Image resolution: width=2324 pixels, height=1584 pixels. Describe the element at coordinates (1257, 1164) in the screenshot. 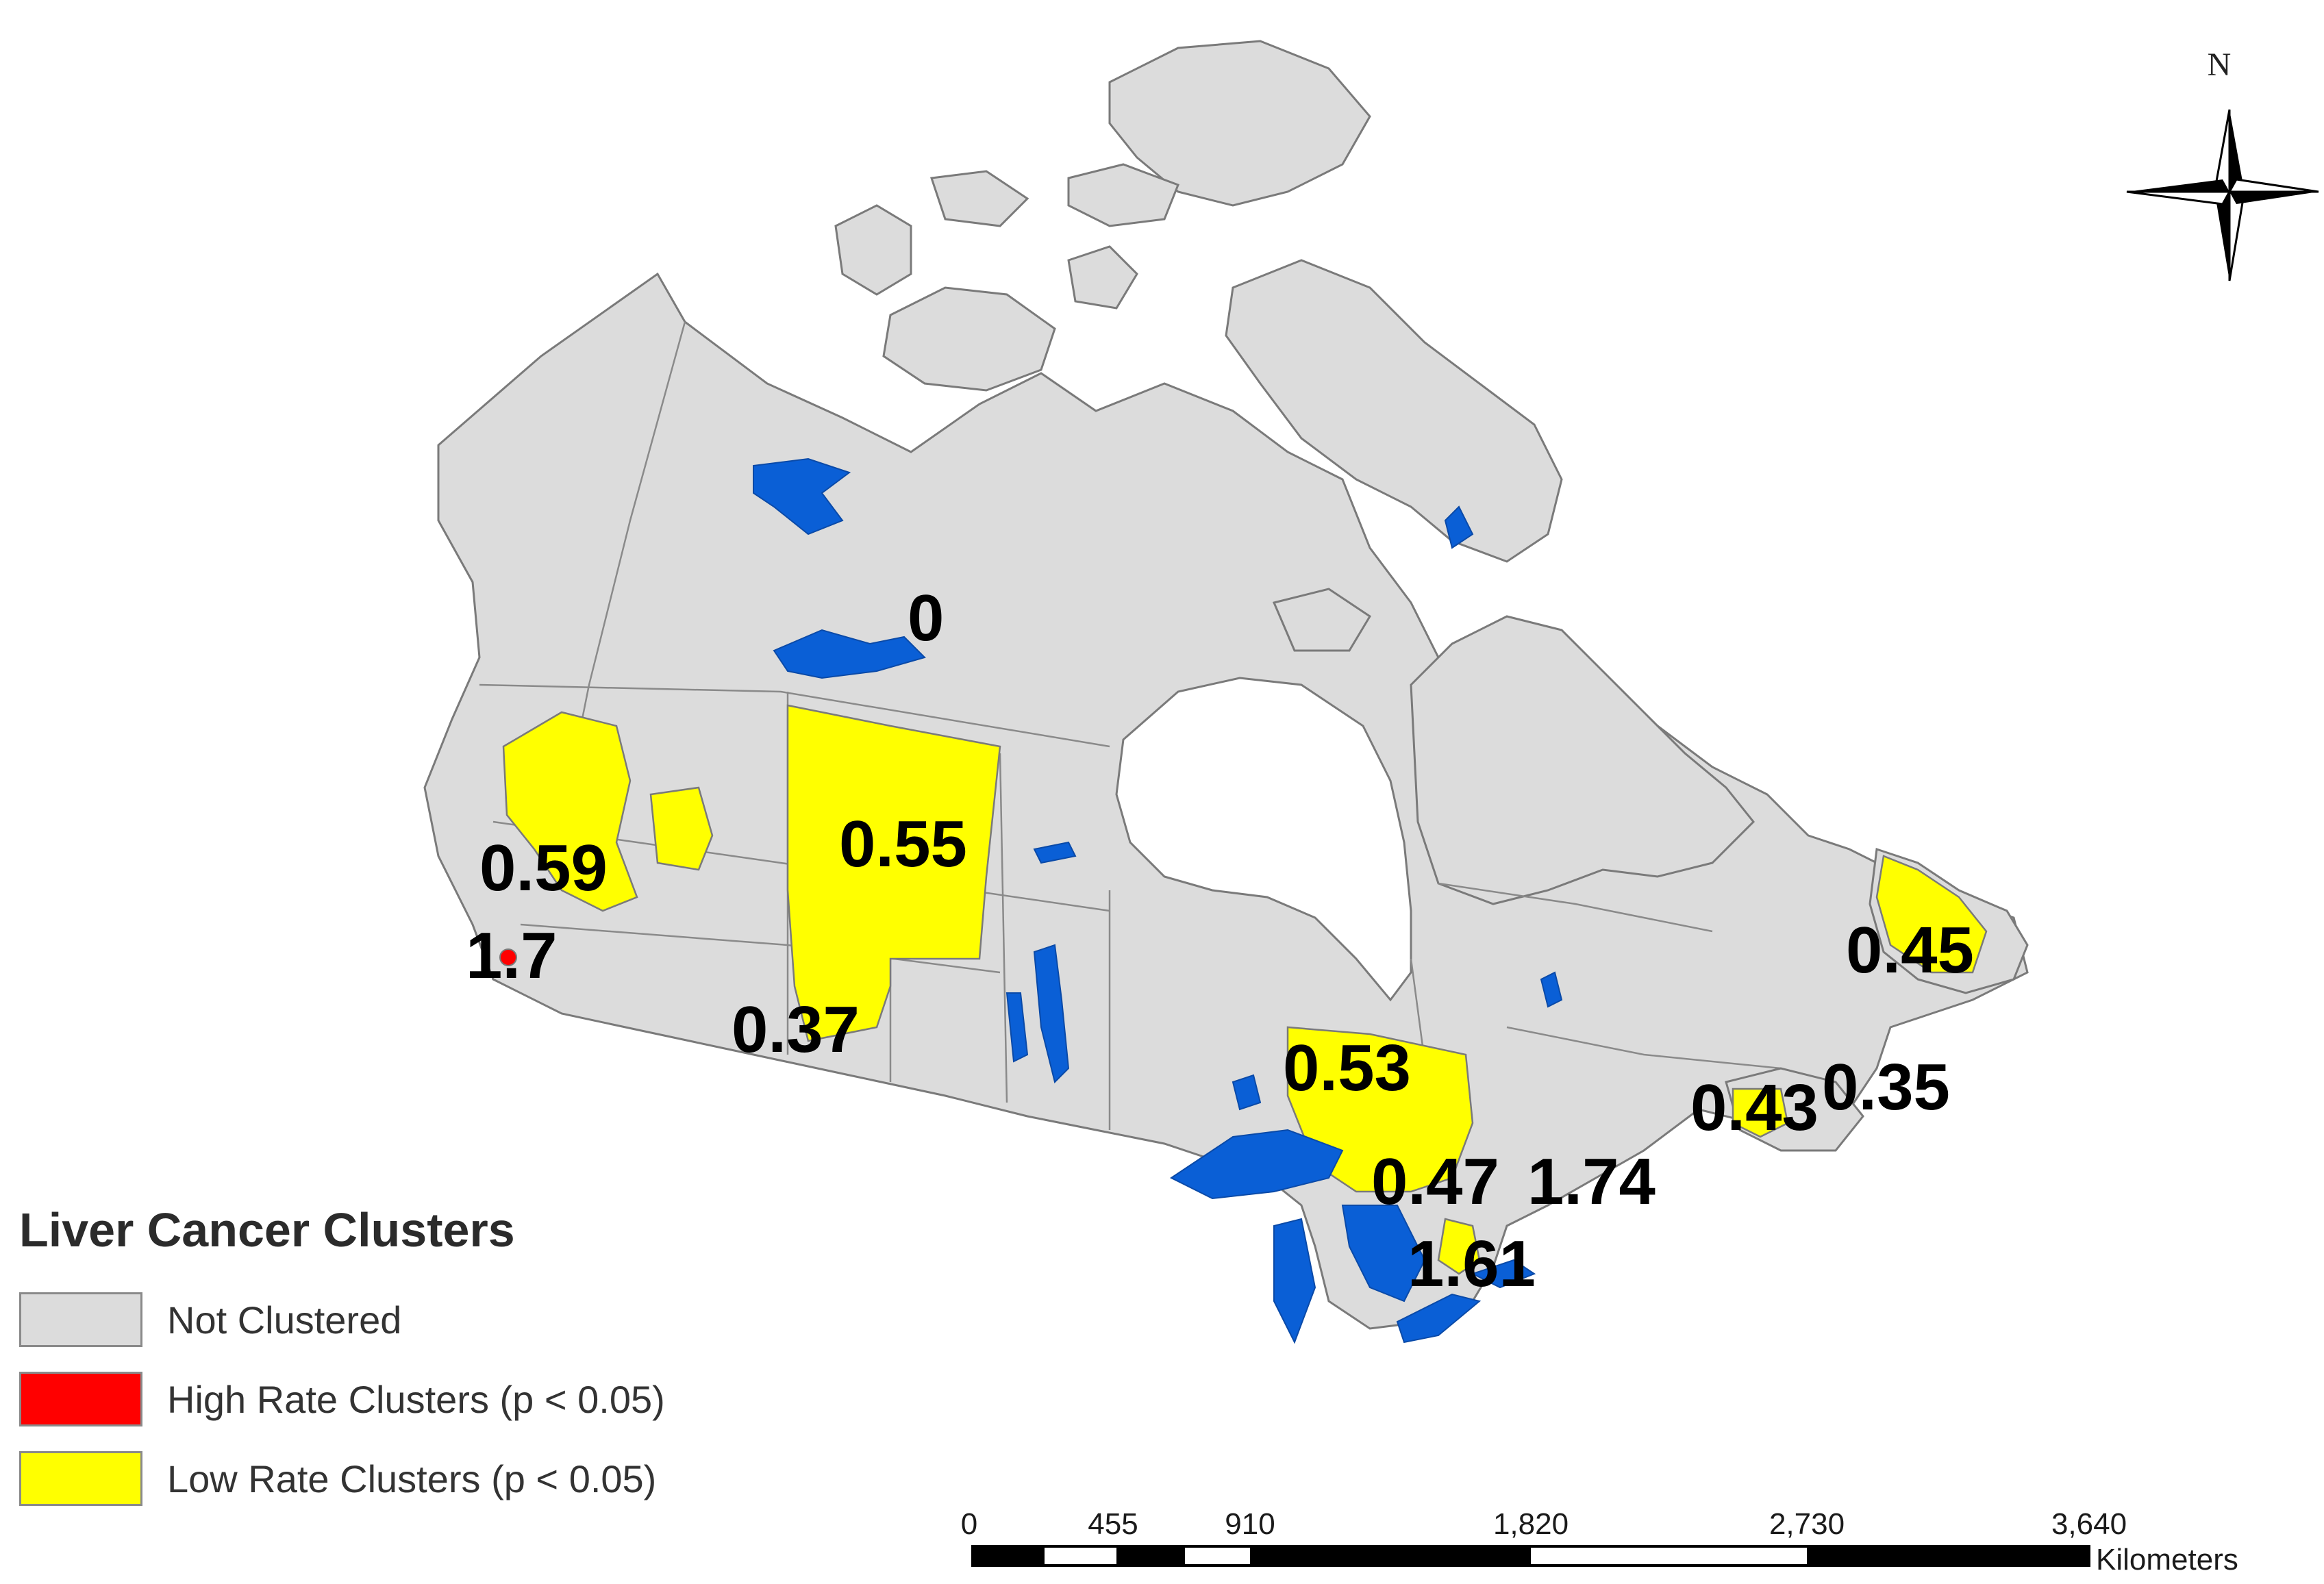

I see `lake-superior` at that location.